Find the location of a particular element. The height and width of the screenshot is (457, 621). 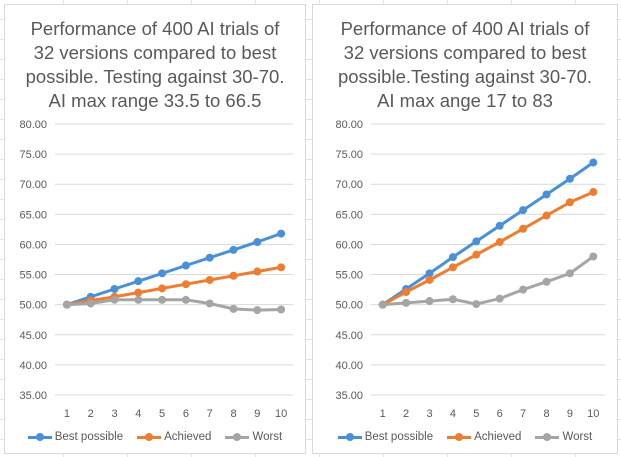

series-achieved is located at coordinates (488, 248).